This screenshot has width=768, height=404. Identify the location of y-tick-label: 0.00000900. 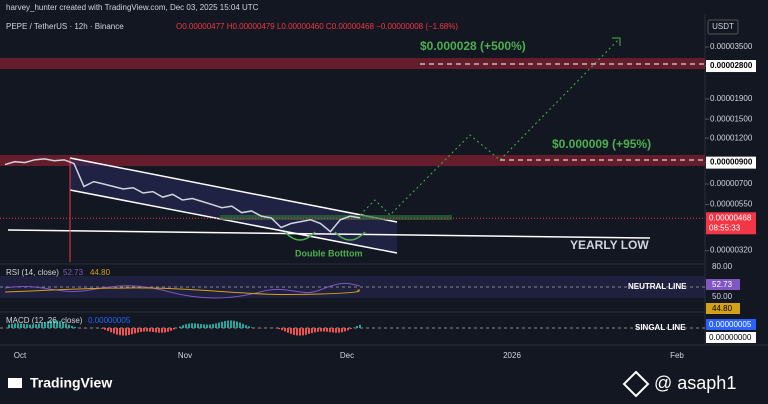
(731, 162).